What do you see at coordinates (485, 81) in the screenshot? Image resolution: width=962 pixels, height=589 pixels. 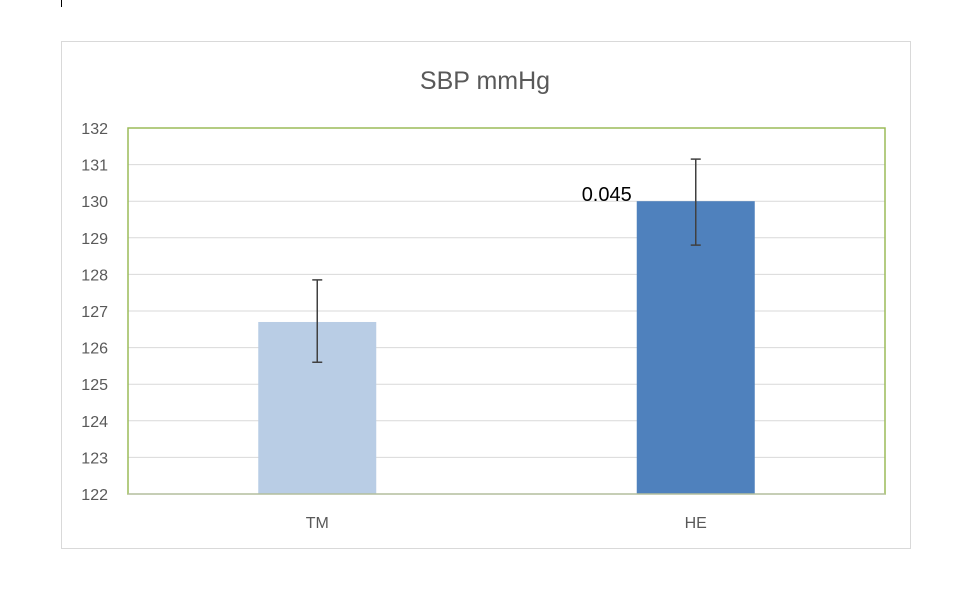 I see `chart-title: SBP mmHg` at bounding box center [485, 81].